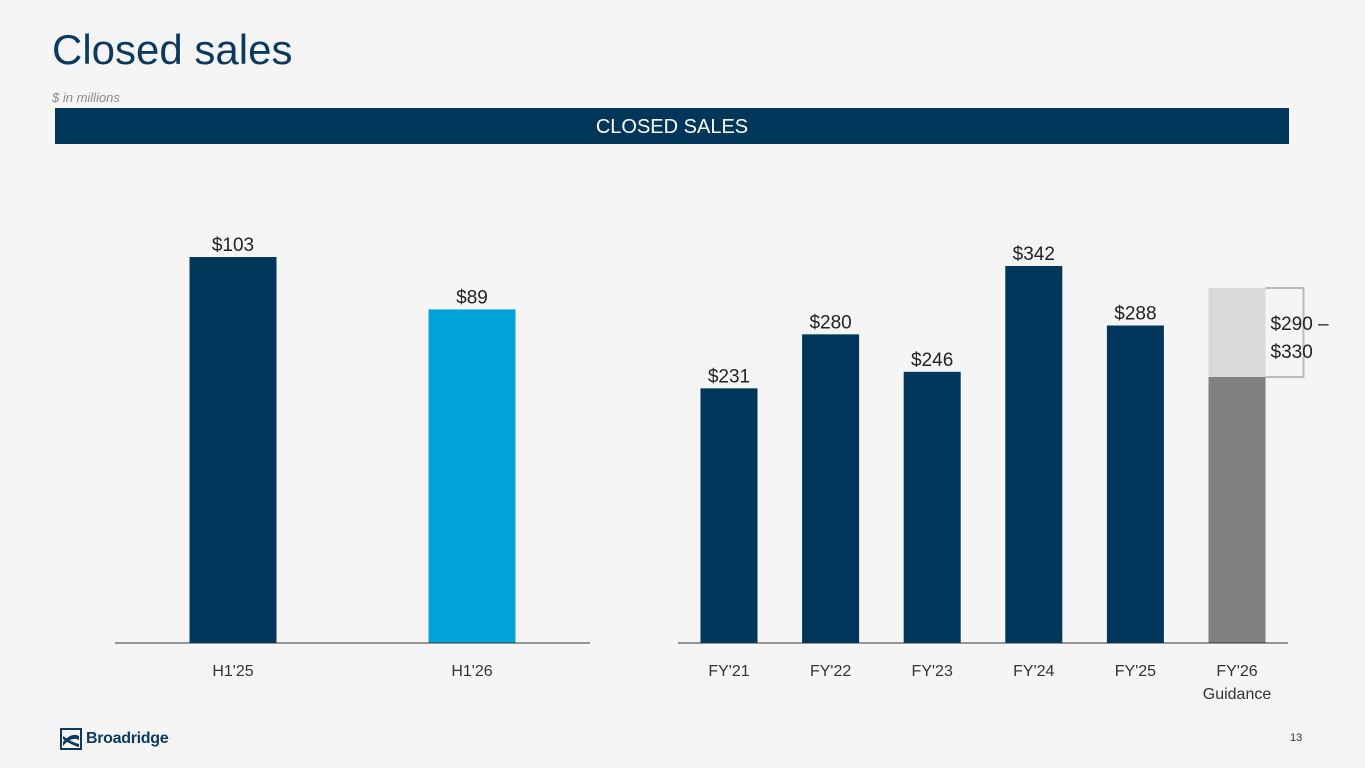  I want to click on section-banner: CLOSED SALES, so click(672, 126).